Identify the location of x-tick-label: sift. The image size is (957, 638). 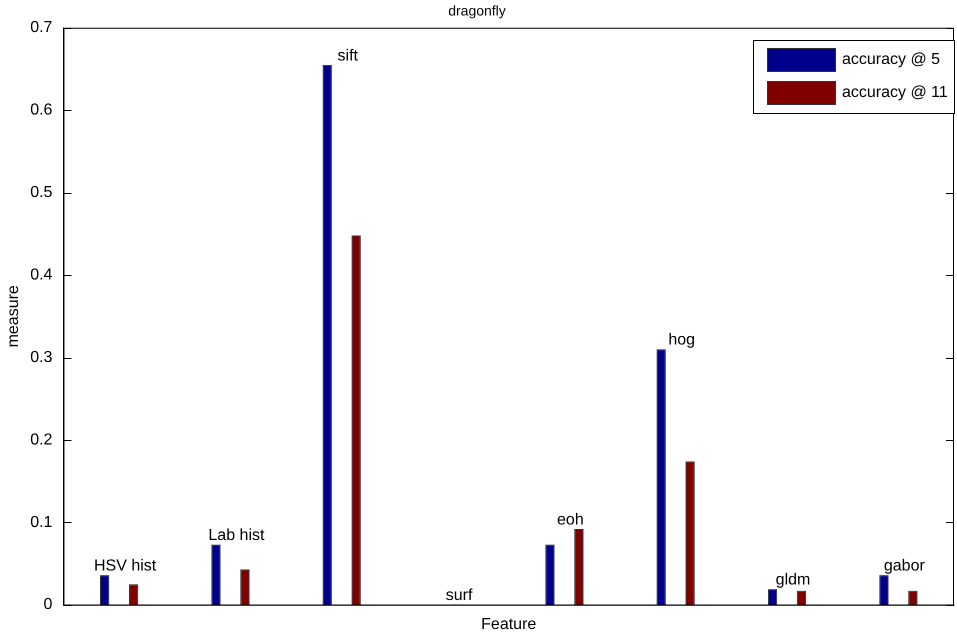
(348, 55).